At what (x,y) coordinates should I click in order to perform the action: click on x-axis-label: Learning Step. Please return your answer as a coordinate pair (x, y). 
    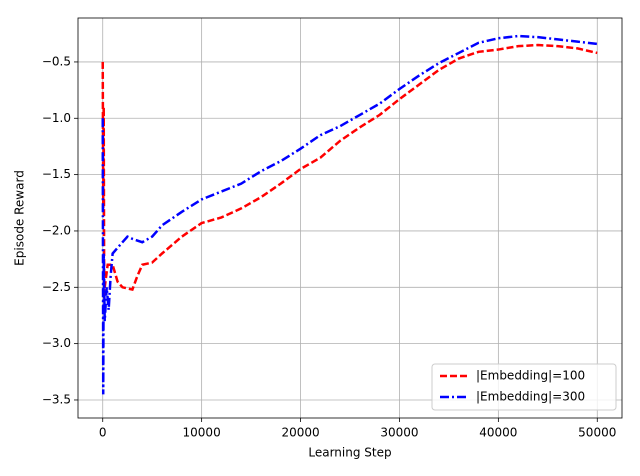
    Looking at the image, I should click on (349, 453).